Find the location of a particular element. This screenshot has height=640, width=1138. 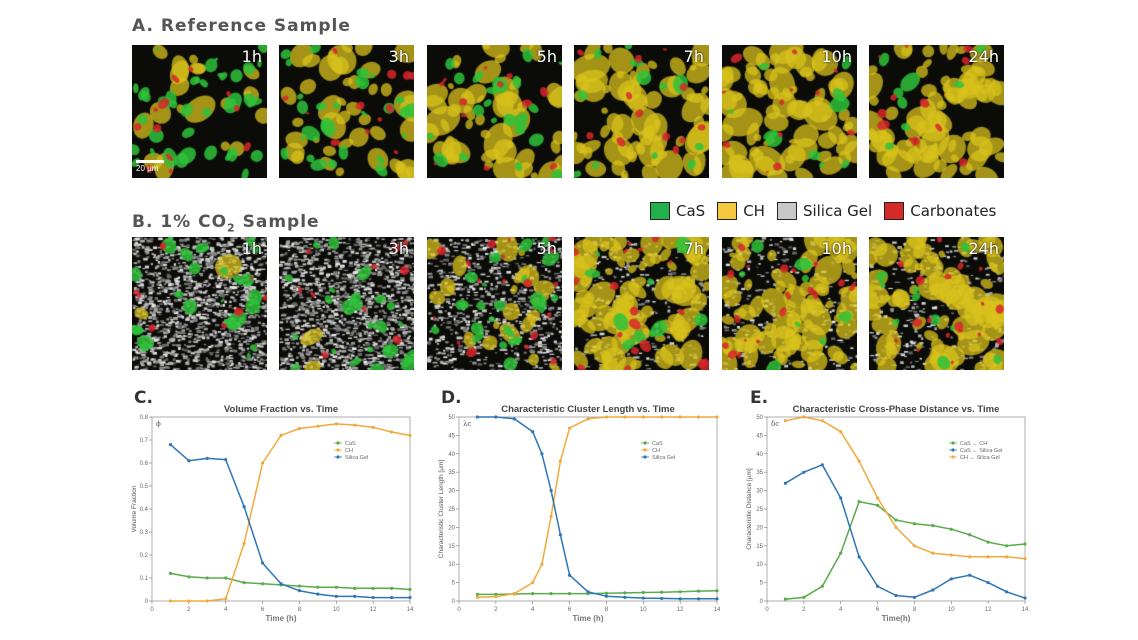

y-tick-label: 45 is located at coordinates (451, 436).